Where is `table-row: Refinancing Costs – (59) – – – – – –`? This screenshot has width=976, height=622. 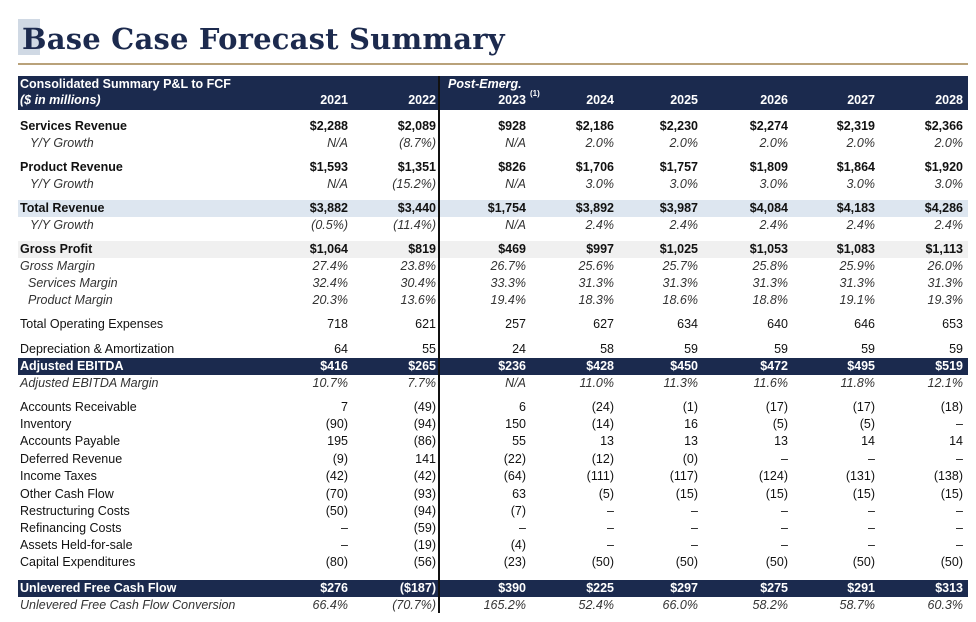 table-row: Refinancing Costs – (59) – – – – – – is located at coordinates (493, 528).